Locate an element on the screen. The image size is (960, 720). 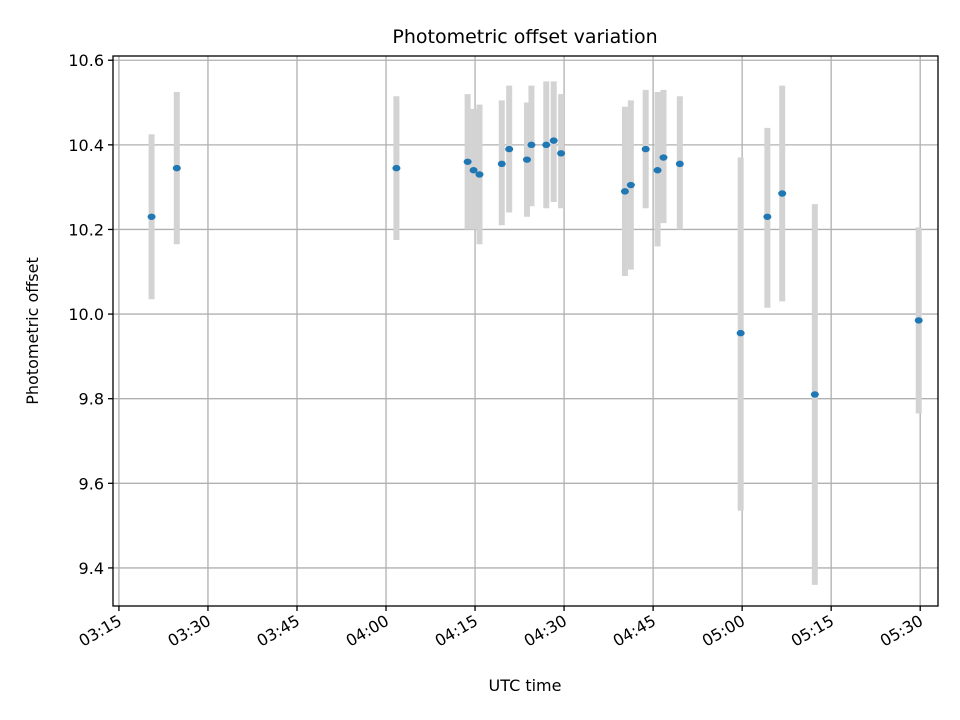
y-axis-label: Photometric offset is located at coordinates (32, 331).